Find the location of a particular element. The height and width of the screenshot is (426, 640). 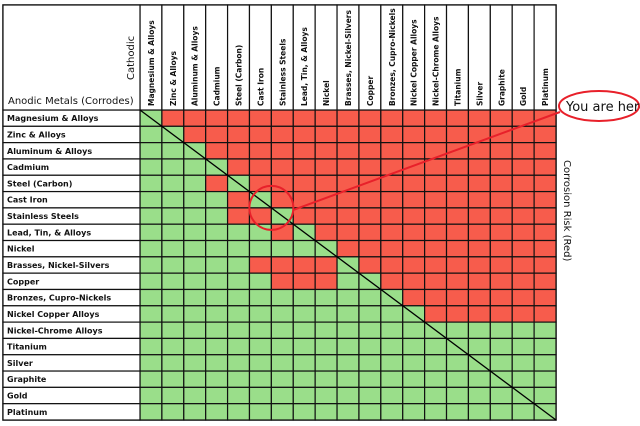

column-label: Stainless Steels is located at coordinates (282, 72).